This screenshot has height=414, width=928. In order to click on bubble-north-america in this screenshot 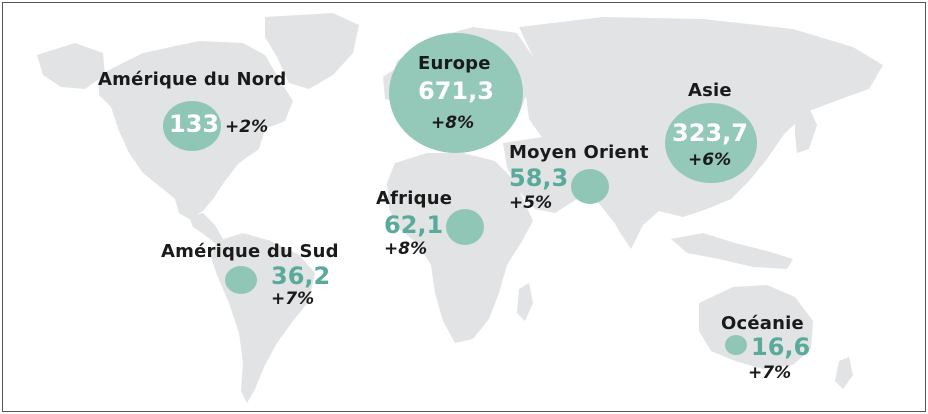, I will do `click(192, 126)`.